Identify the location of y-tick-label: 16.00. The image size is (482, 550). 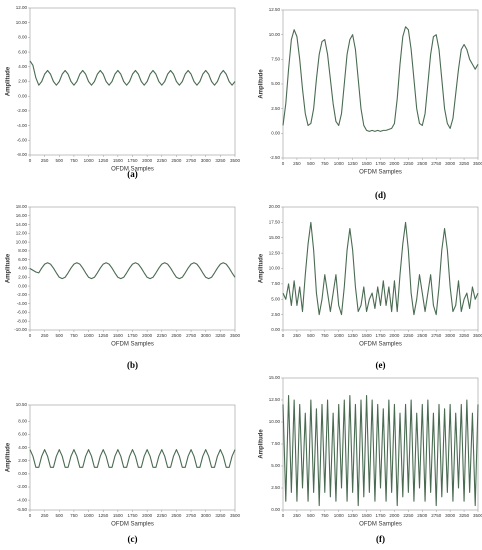
(22, 215).